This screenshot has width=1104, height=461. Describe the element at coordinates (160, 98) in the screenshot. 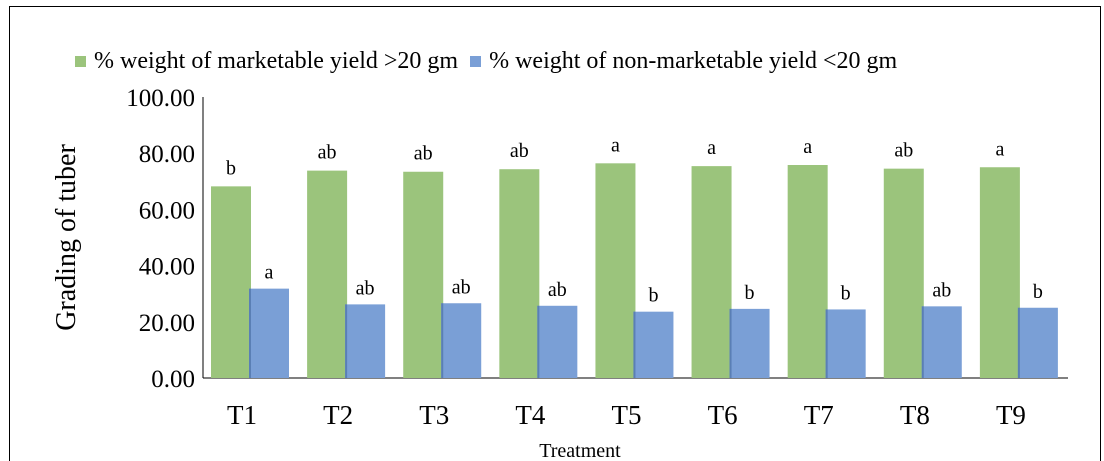

I see `y-tick-label: 100.00` at that location.